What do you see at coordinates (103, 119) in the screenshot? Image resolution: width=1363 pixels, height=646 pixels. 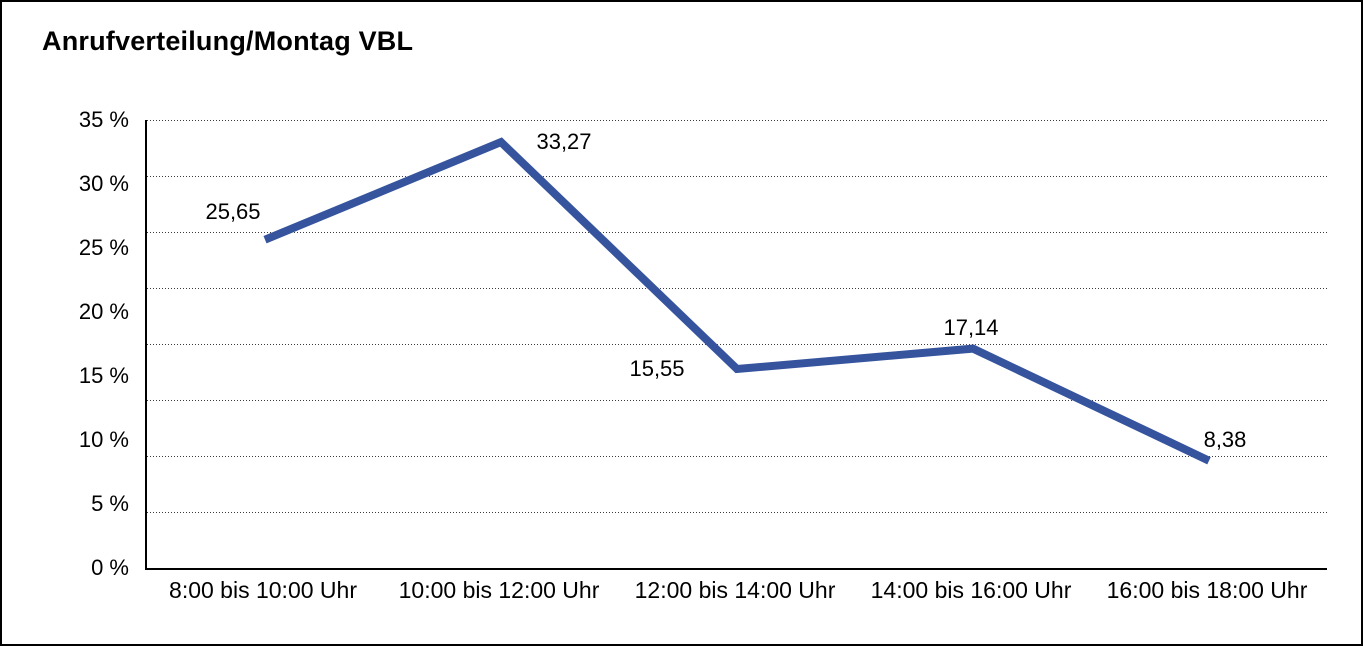 I see `y-axis-tick-label: 35 %` at bounding box center [103, 119].